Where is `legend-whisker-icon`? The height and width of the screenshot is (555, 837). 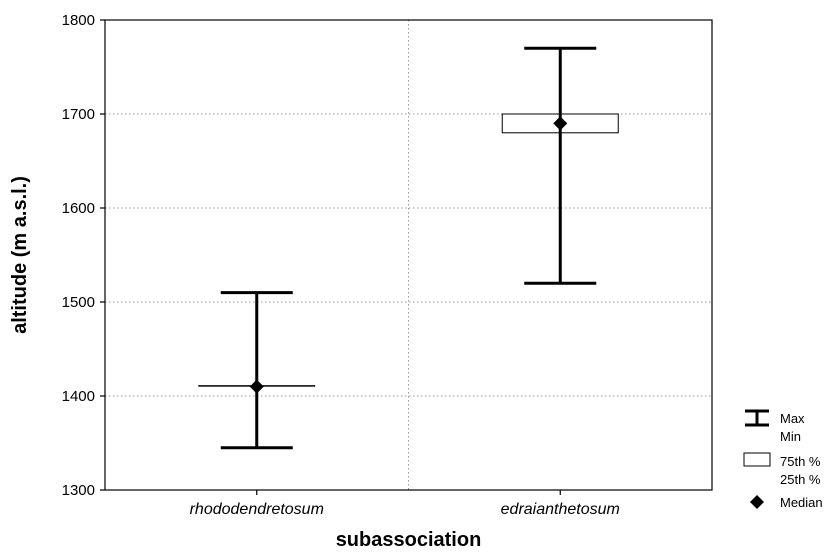
legend-whisker-icon is located at coordinates (757, 418).